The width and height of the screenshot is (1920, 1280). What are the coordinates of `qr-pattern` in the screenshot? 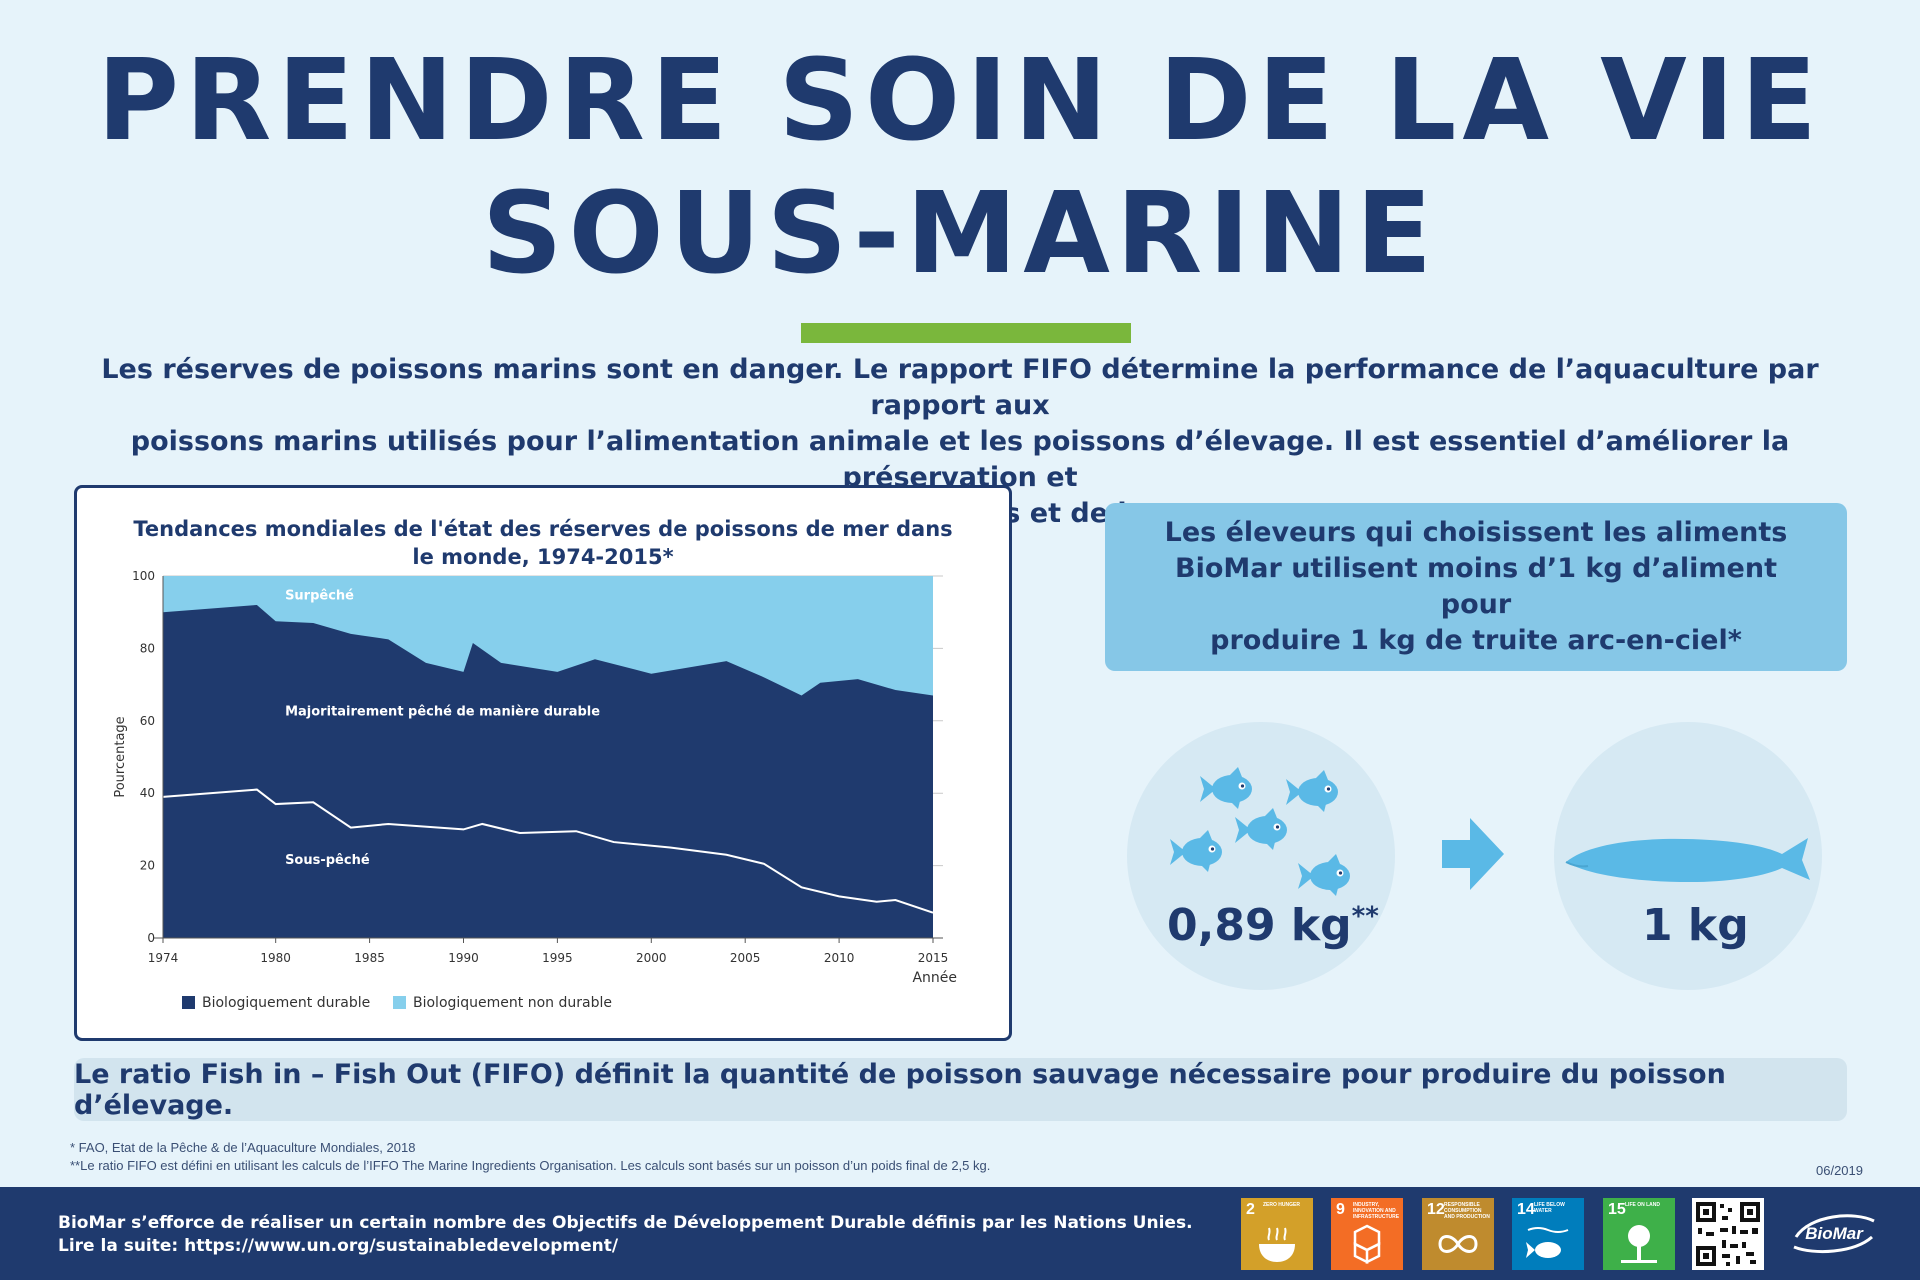 It's located at (1728, 1234).